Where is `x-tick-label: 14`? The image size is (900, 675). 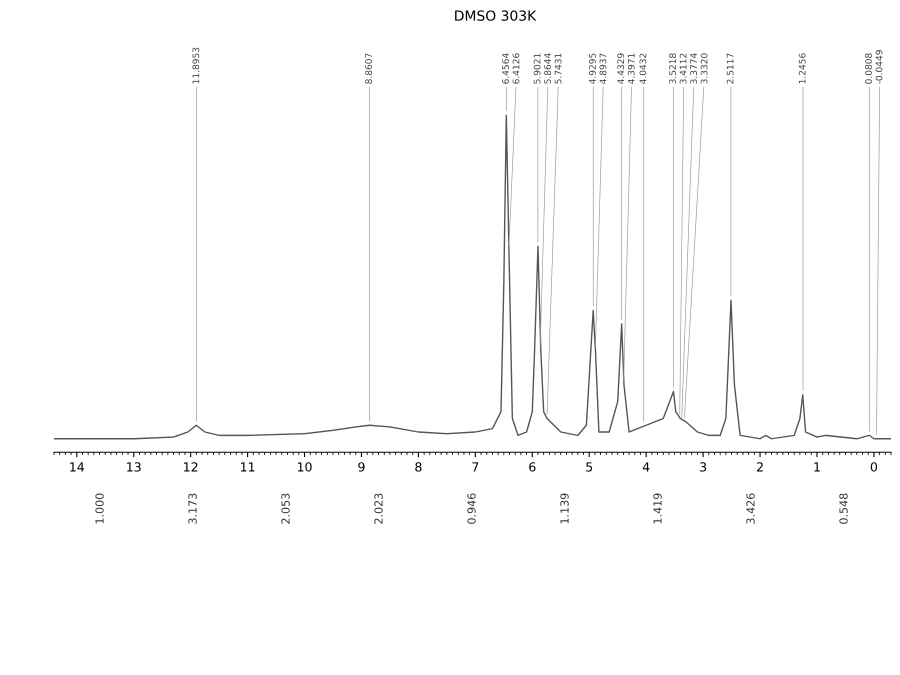 x-tick-label: 14 is located at coordinates (77, 467).